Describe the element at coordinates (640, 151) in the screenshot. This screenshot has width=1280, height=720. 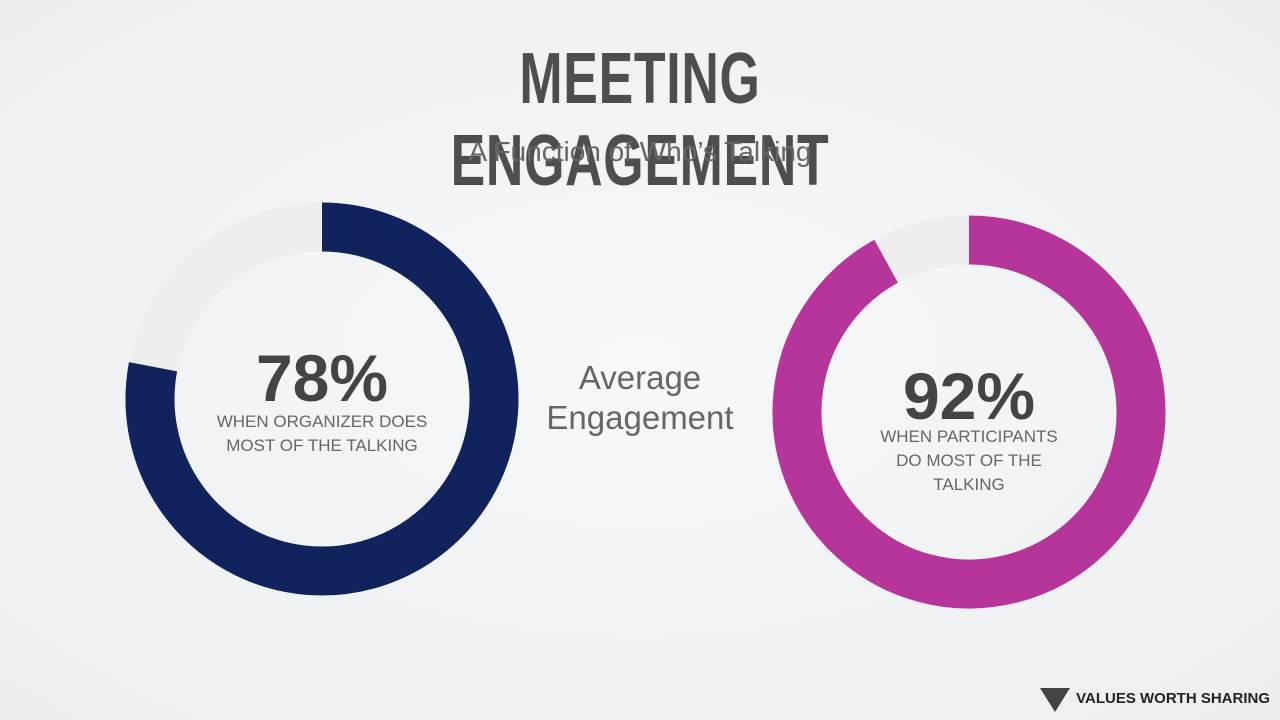
I see `subtitle: A Function of Who’s Talking` at that location.